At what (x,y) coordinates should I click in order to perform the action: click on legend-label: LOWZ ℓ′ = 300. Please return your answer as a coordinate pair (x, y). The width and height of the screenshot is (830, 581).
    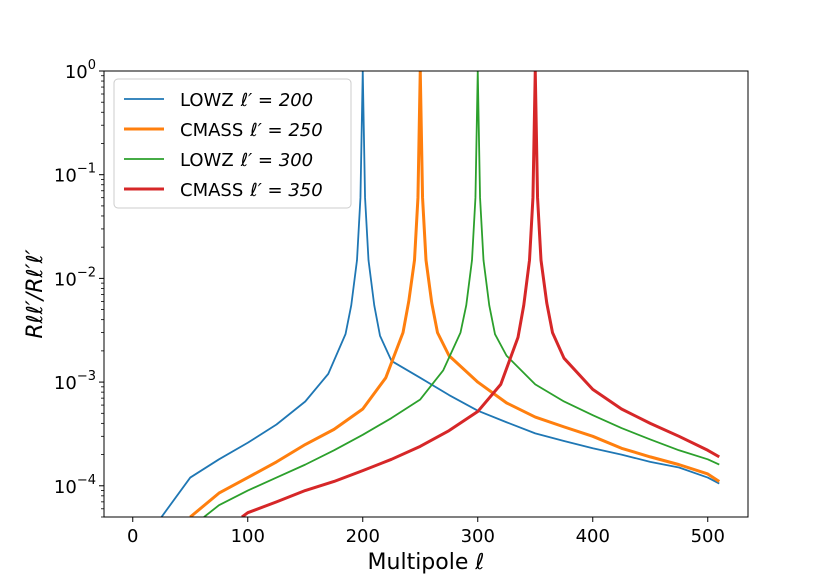
    Looking at the image, I should click on (246, 160).